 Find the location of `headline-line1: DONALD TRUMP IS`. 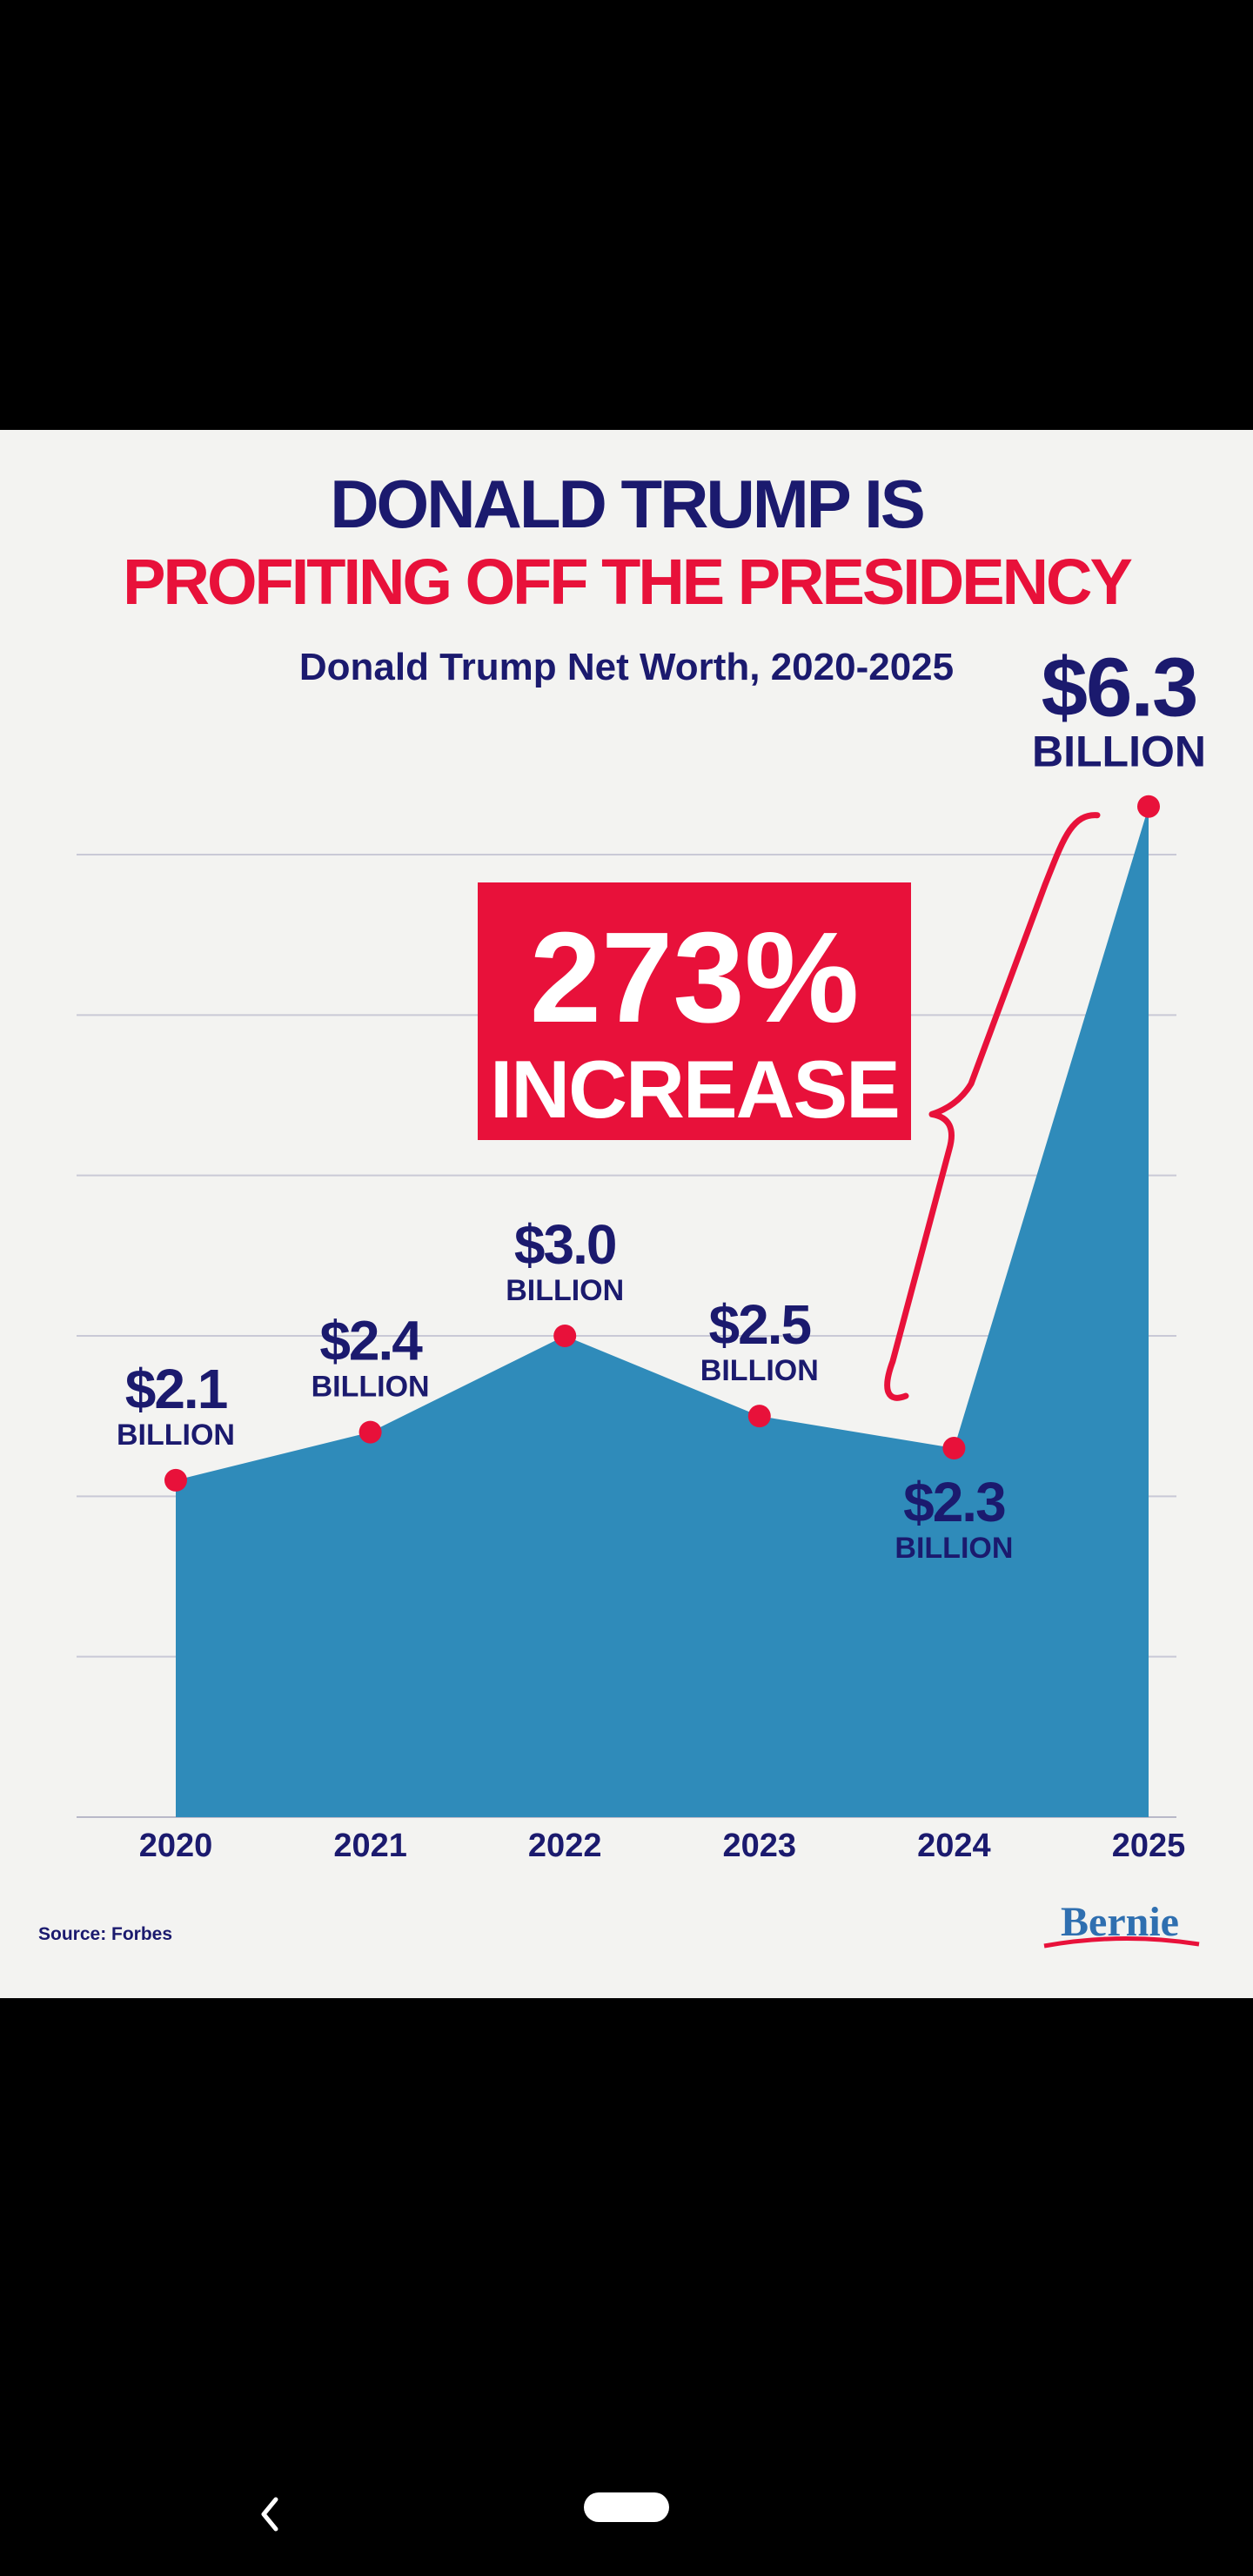

headline-line1: DONALD TRUMP IS is located at coordinates (626, 504).